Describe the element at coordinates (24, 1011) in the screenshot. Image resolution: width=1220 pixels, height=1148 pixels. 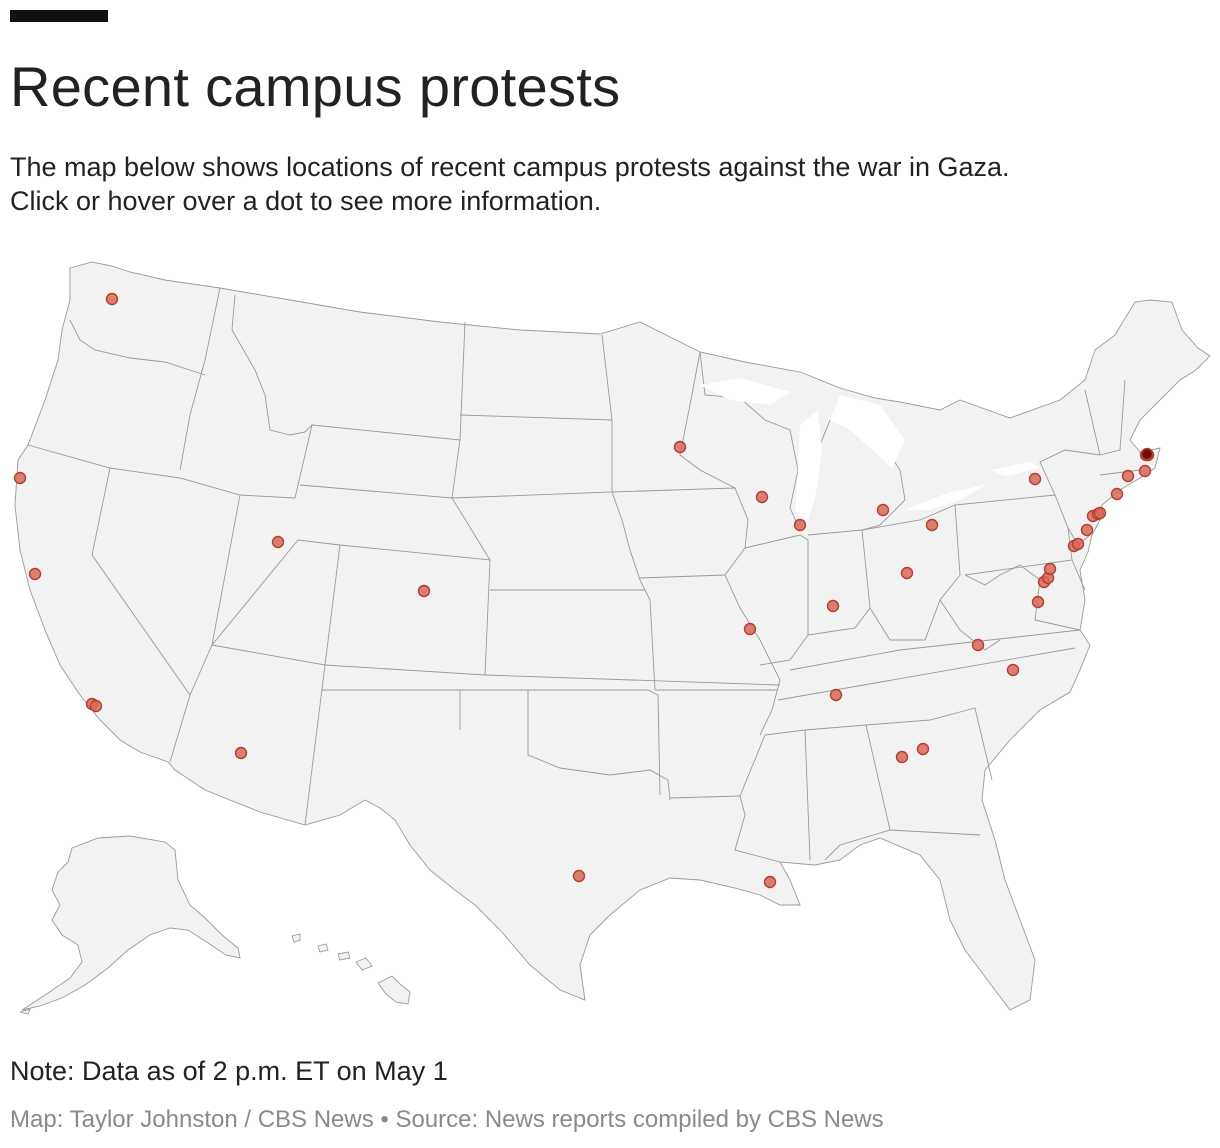
I see `alaska-island` at that location.